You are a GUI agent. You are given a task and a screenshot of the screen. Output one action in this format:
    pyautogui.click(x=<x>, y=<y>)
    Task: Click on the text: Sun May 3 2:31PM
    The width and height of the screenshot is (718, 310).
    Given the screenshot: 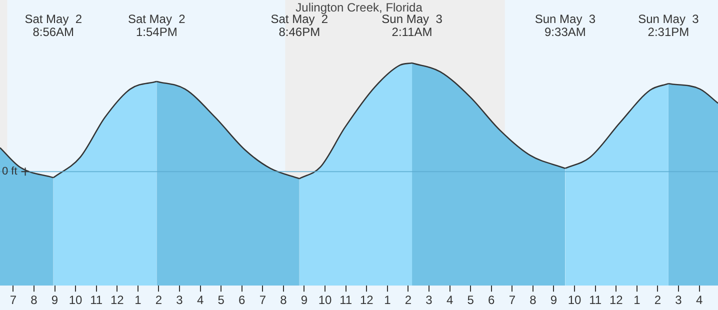 What is the action you would take?
    pyautogui.click(x=669, y=25)
    